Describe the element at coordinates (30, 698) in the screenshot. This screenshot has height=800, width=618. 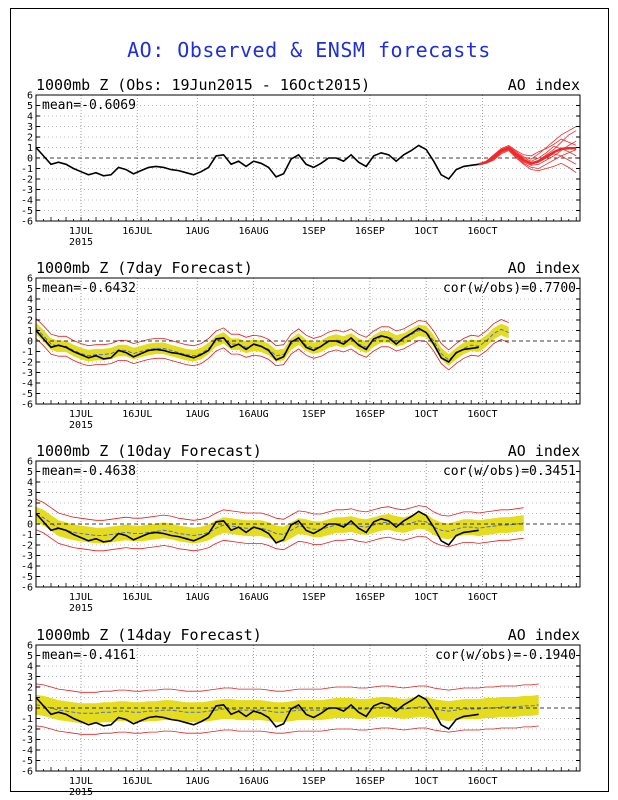
I see `ytick-label-4-7: 1` at that location.